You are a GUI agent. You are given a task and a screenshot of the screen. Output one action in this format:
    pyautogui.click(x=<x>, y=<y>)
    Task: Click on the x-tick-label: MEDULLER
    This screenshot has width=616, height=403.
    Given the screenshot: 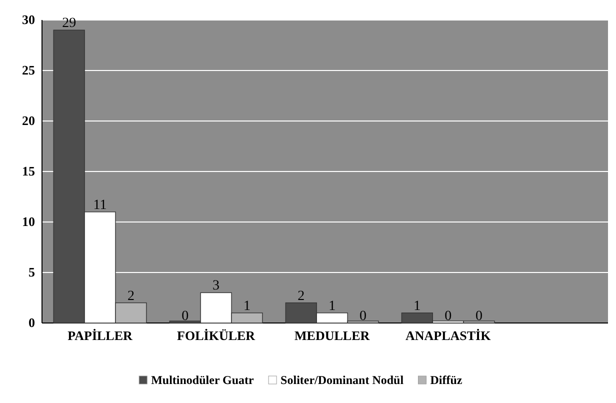 What is the action you would take?
    pyautogui.click(x=332, y=335)
    